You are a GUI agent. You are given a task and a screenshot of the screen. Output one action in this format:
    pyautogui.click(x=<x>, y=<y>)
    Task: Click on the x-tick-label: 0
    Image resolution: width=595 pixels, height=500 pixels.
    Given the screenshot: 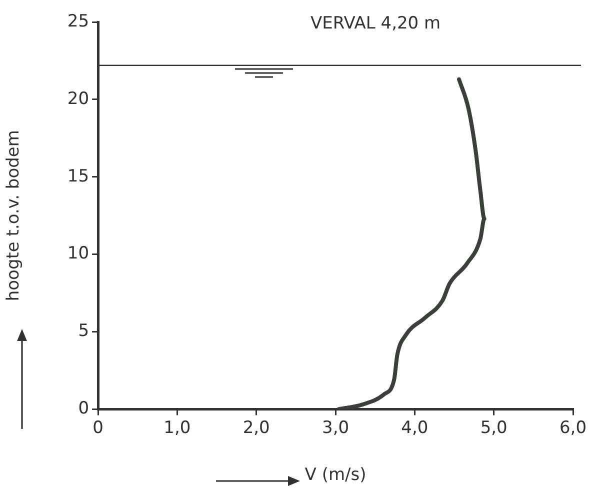 What is the action you would take?
    pyautogui.click(x=98, y=428)
    